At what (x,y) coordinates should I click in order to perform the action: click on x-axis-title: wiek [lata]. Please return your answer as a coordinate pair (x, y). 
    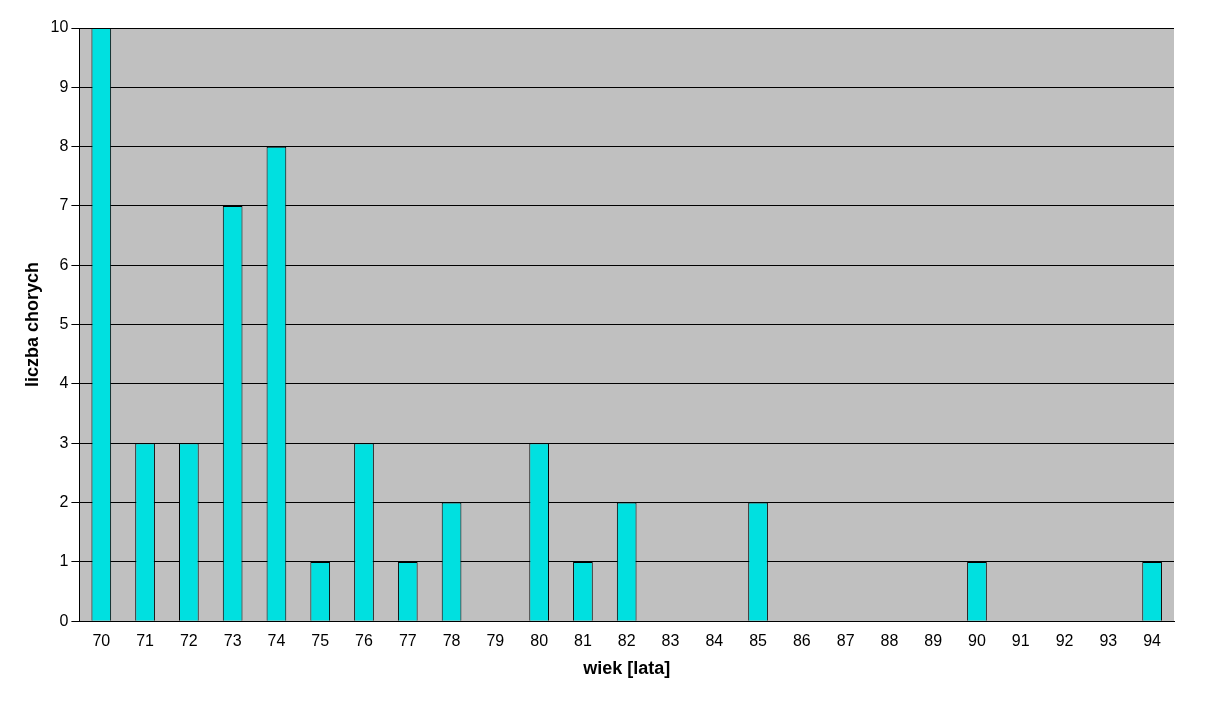
    Looking at the image, I should click on (626, 668).